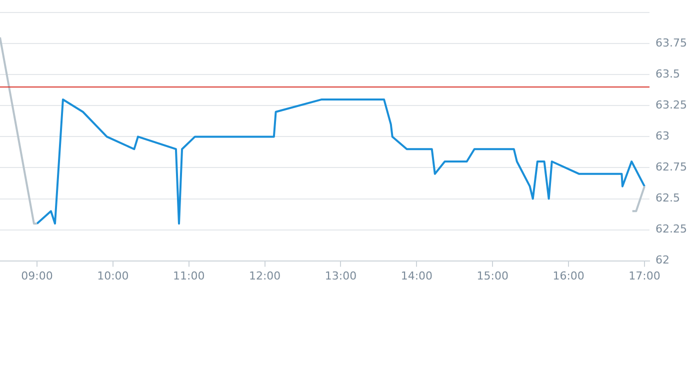 Image resolution: width=695 pixels, height=370 pixels. Describe the element at coordinates (340, 275) in the screenshot. I see `x-tick-label: 13:00` at that location.